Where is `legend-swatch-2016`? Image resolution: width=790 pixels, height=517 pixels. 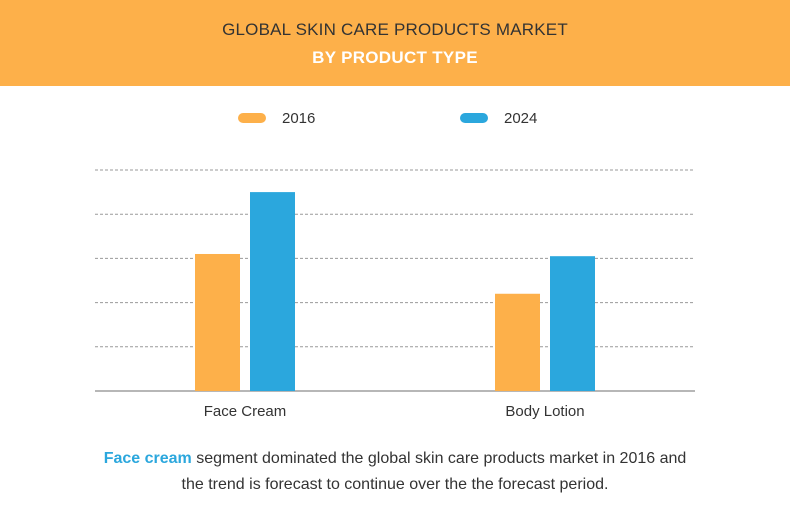 legend-swatch-2016 is located at coordinates (252, 118).